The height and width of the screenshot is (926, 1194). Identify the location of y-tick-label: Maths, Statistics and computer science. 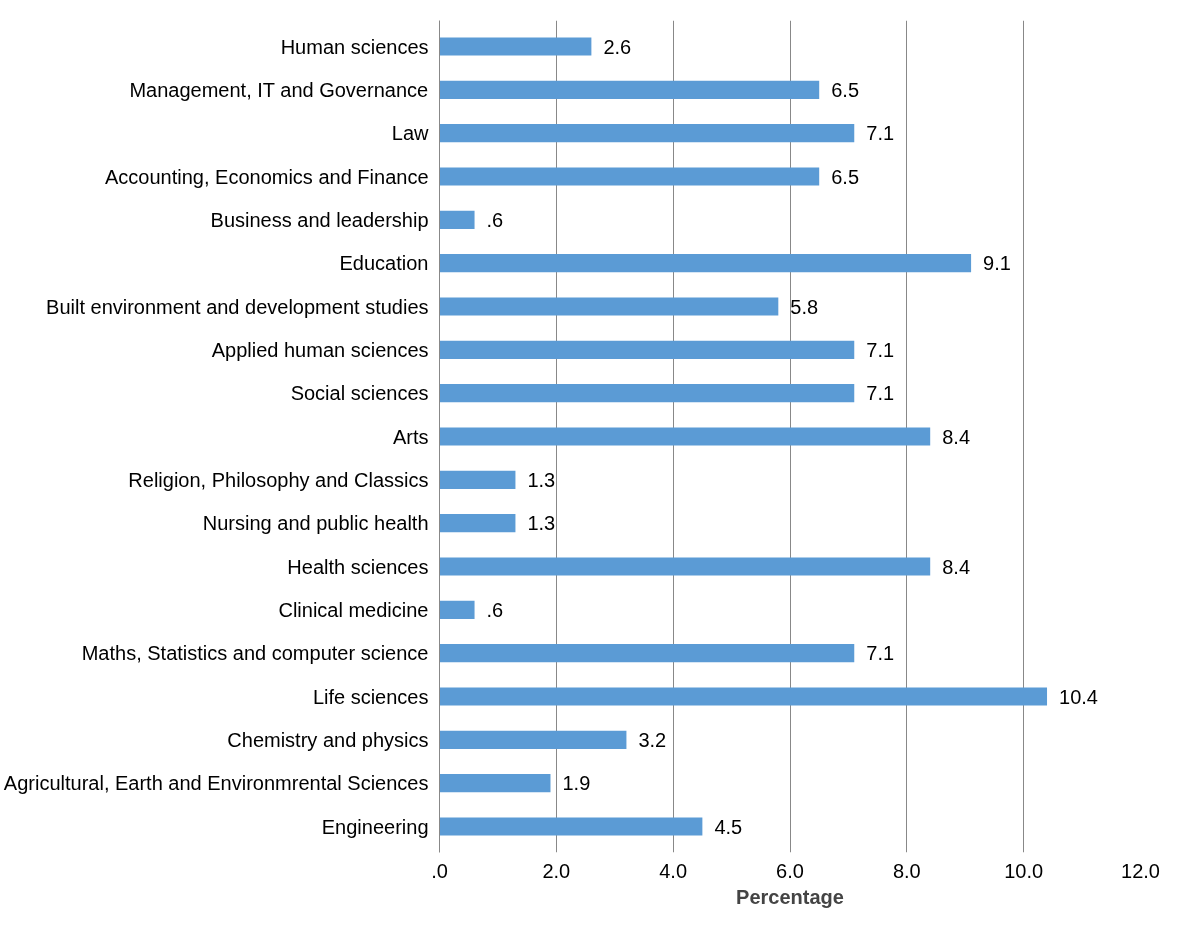
(255, 653).